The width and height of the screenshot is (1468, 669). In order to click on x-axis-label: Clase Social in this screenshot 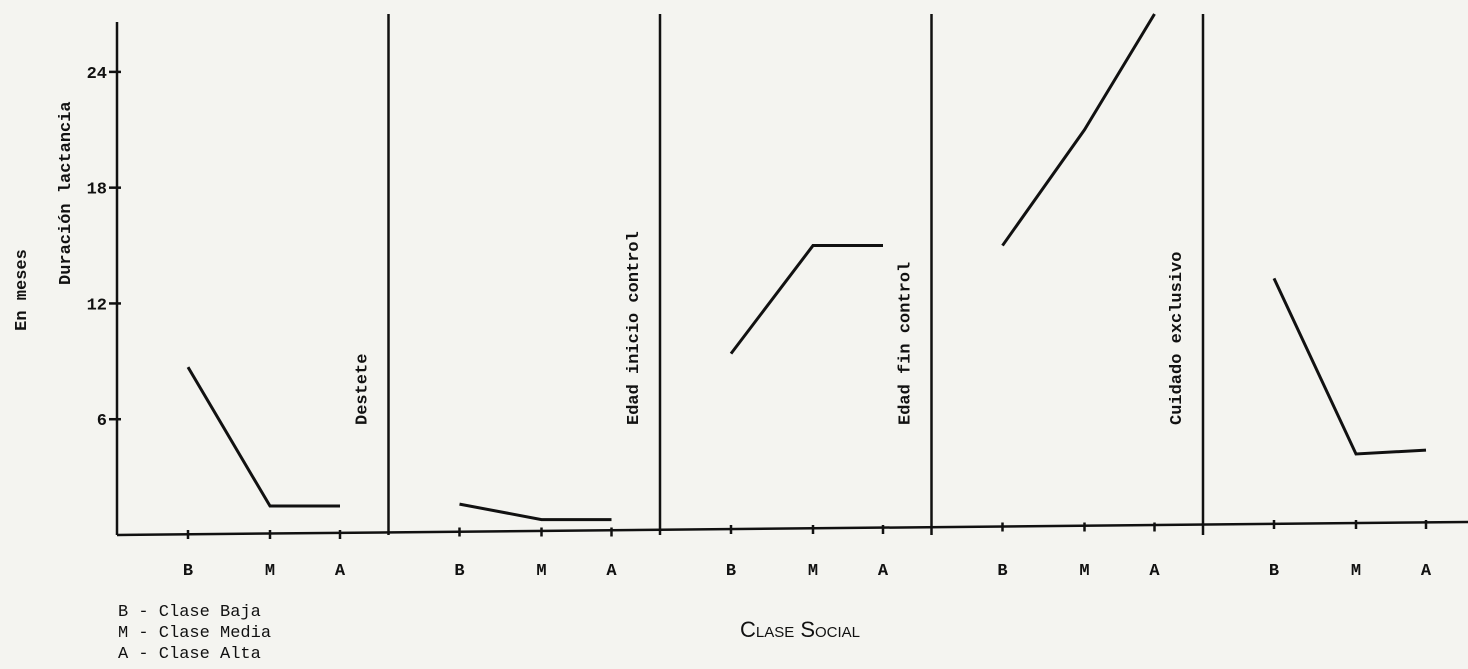, I will do `click(800, 629)`.